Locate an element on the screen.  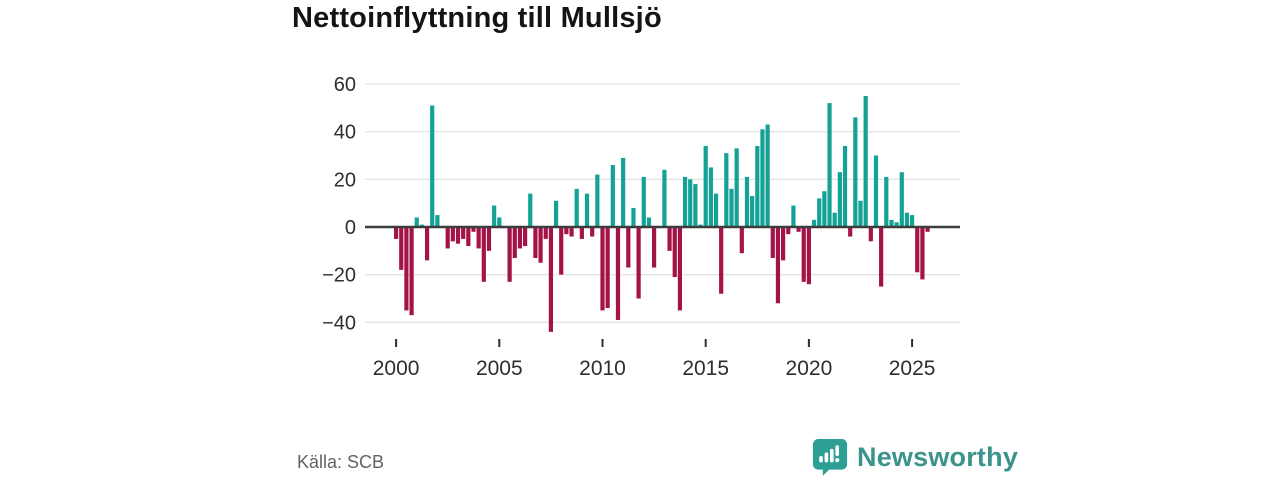
y-axis-tick-label: 40 is located at coordinates (345, 133).